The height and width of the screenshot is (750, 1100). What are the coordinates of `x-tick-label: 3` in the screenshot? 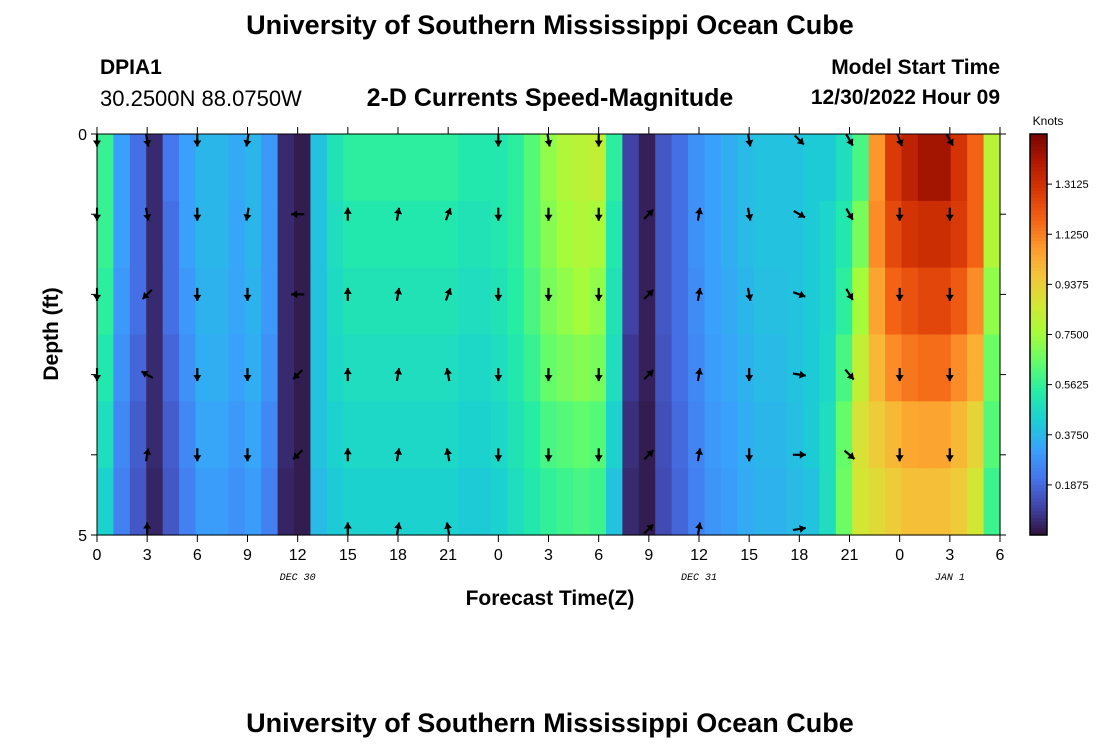 It's located at (548, 555).